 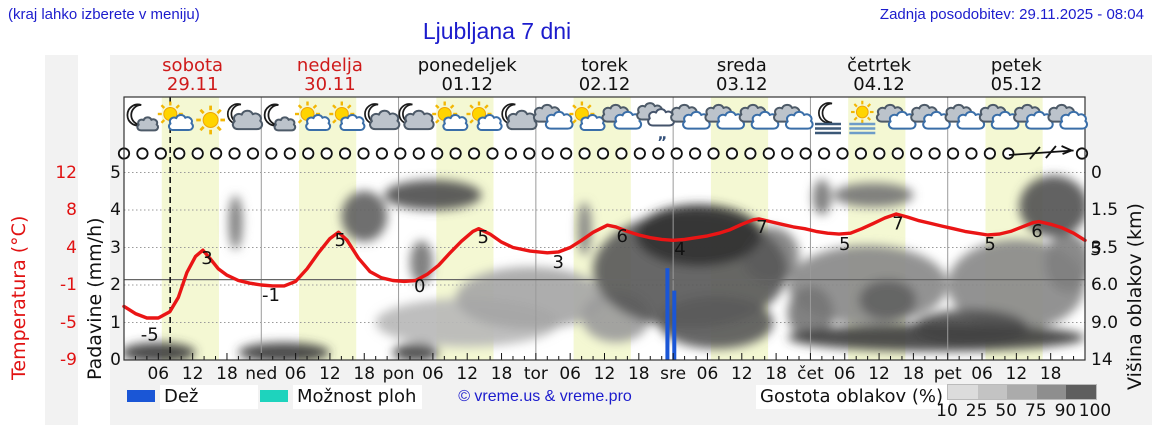 What do you see at coordinates (828, 118) in the screenshot?
I see `moon-fog-icon` at bounding box center [828, 118].